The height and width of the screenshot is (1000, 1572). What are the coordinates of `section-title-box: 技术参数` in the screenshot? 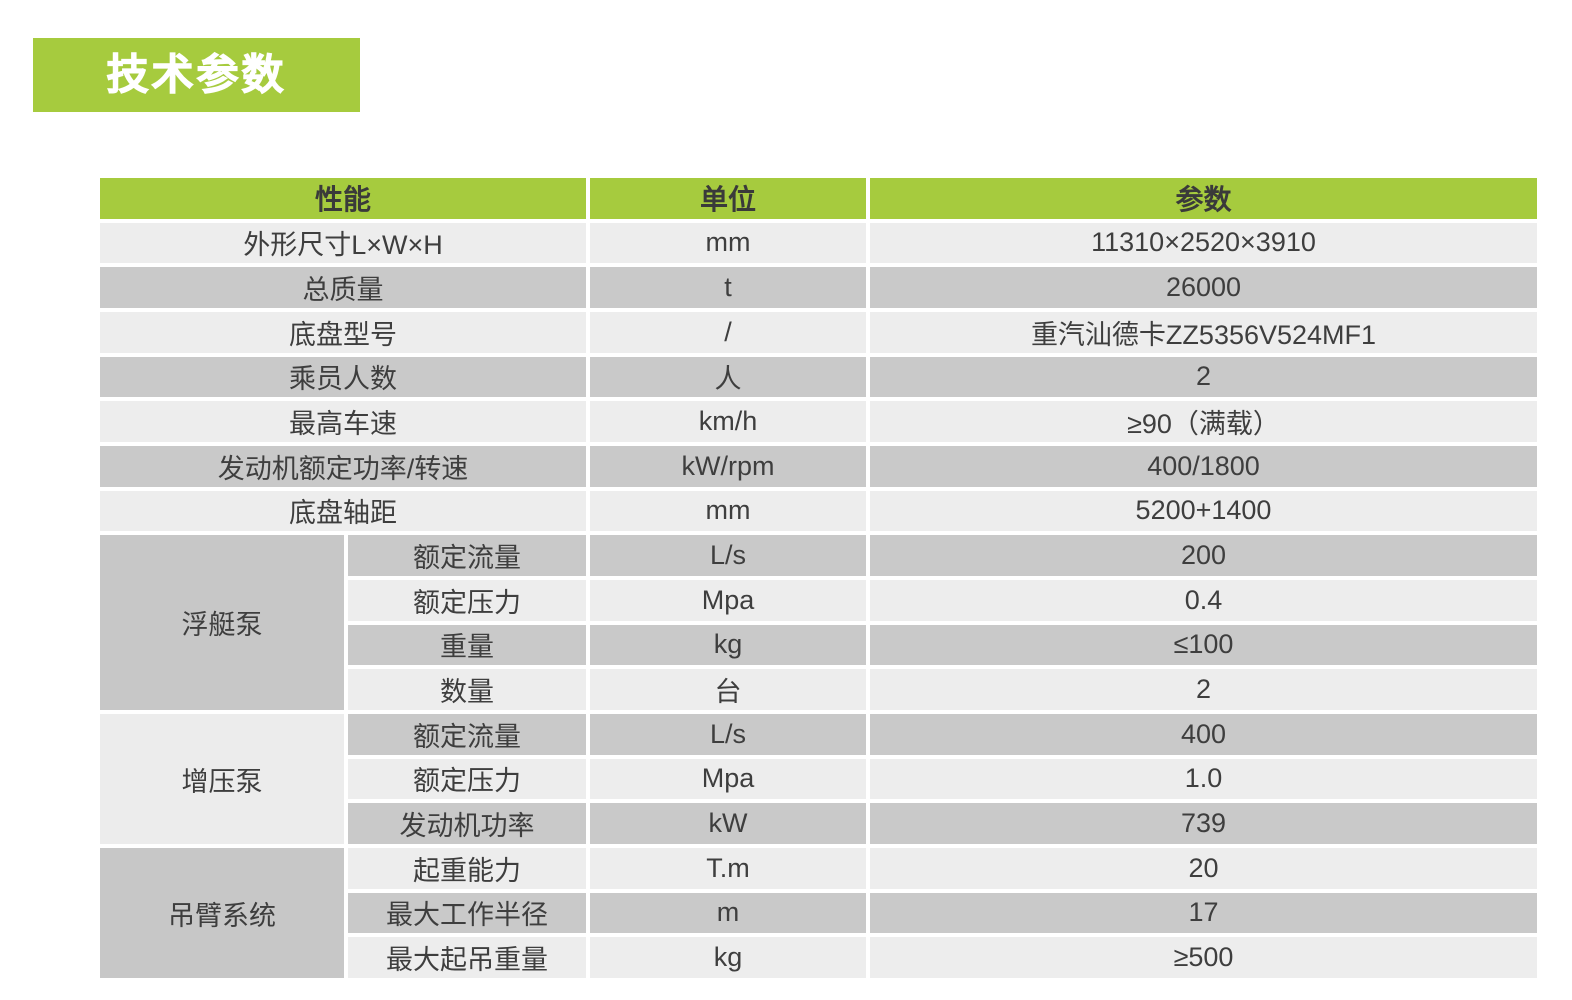 It's located at (196, 75).